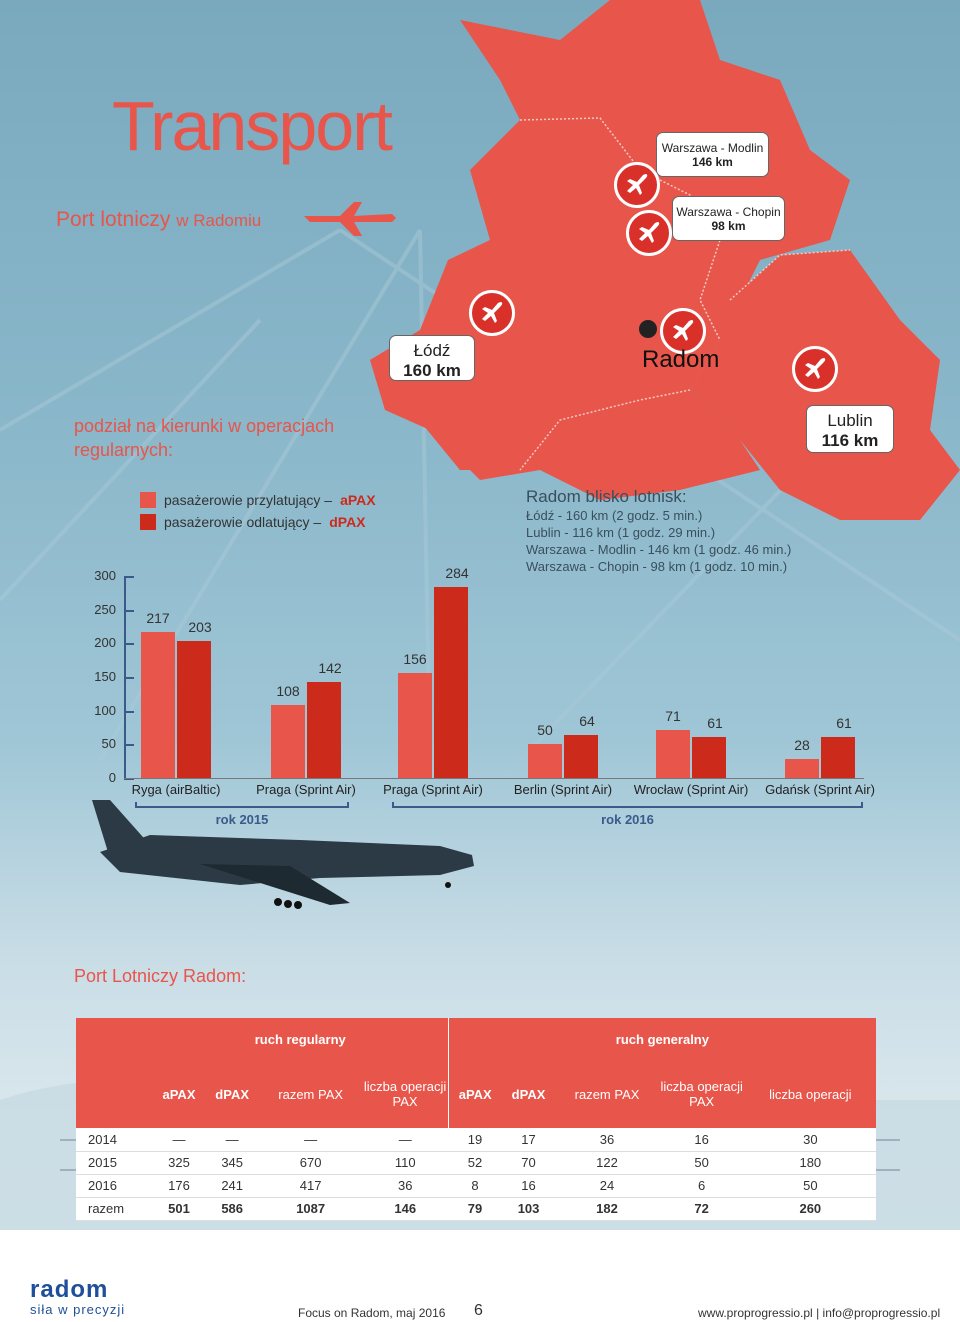 The image size is (960, 1322). What do you see at coordinates (158, 220) in the screenshot?
I see `page-subtitle: Port lotniczy w Radomiu` at bounding box center [158, 220].